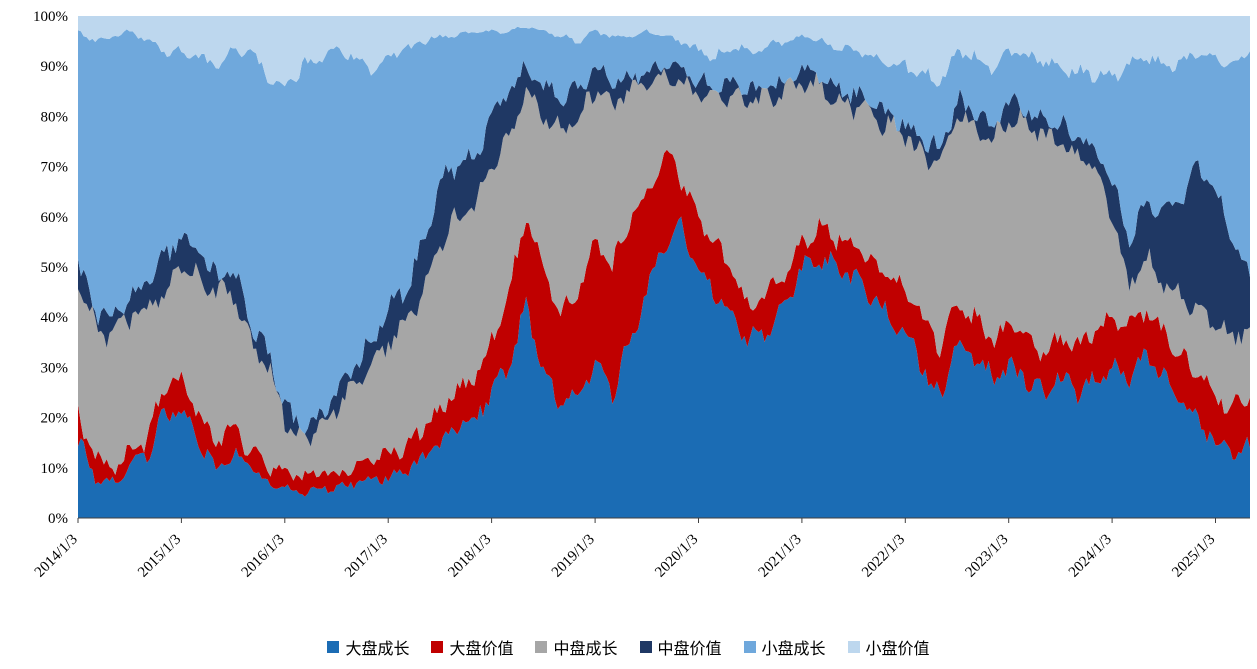 The height and width of the screenshot is (669, 1257). I want to click on legend-label: 中盘价值, so click(689, 649).